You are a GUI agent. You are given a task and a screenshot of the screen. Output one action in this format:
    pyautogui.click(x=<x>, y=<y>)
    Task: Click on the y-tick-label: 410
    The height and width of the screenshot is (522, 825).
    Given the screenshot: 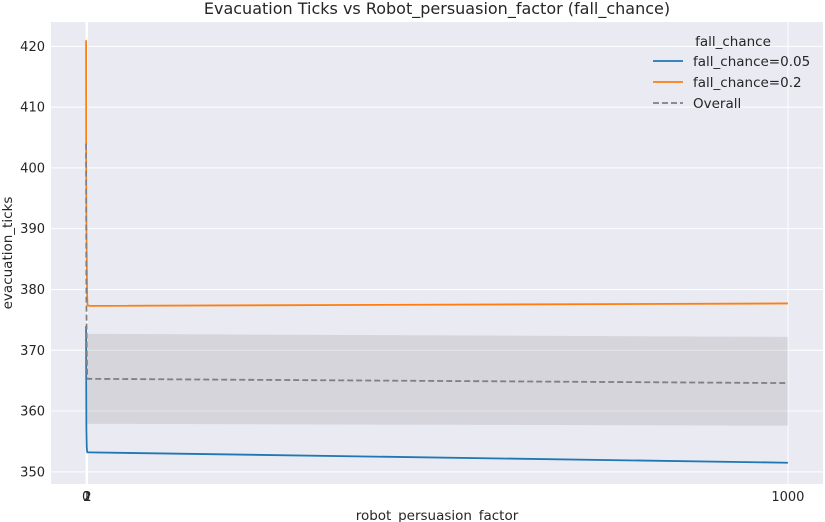 What is the action you would take?
    pyautogui.click(x=32, y=108)
    